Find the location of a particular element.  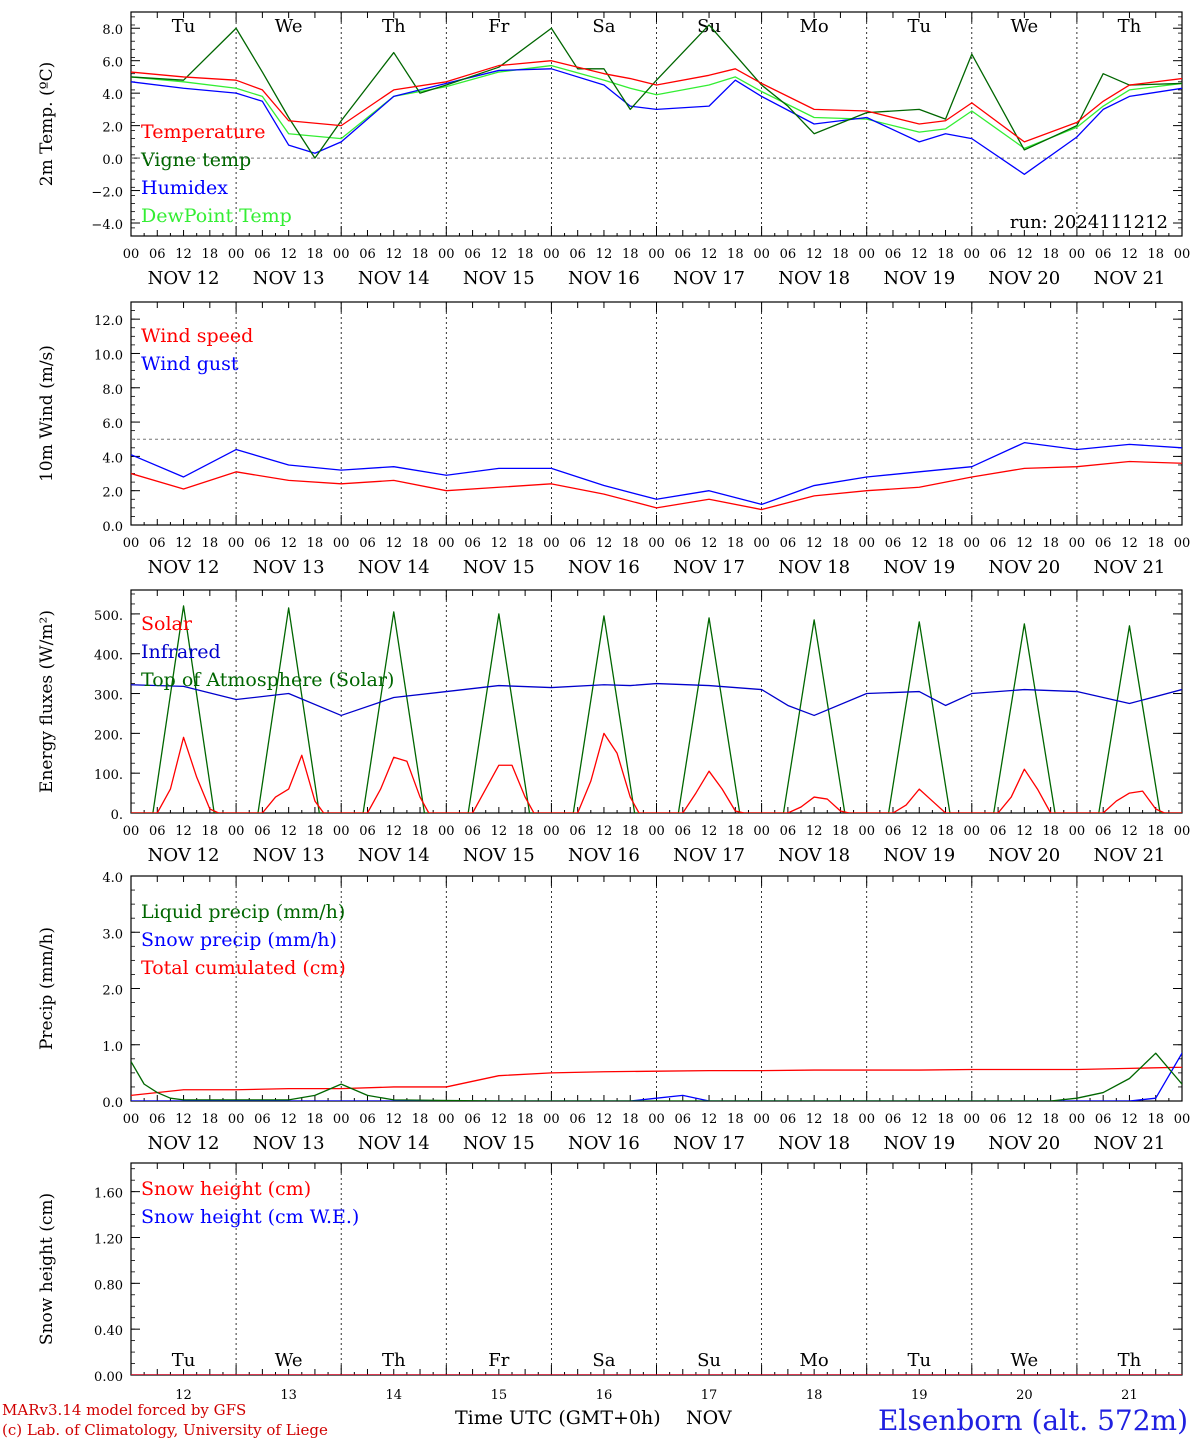

month-label: NOV is located at coordinates (709, 1418).